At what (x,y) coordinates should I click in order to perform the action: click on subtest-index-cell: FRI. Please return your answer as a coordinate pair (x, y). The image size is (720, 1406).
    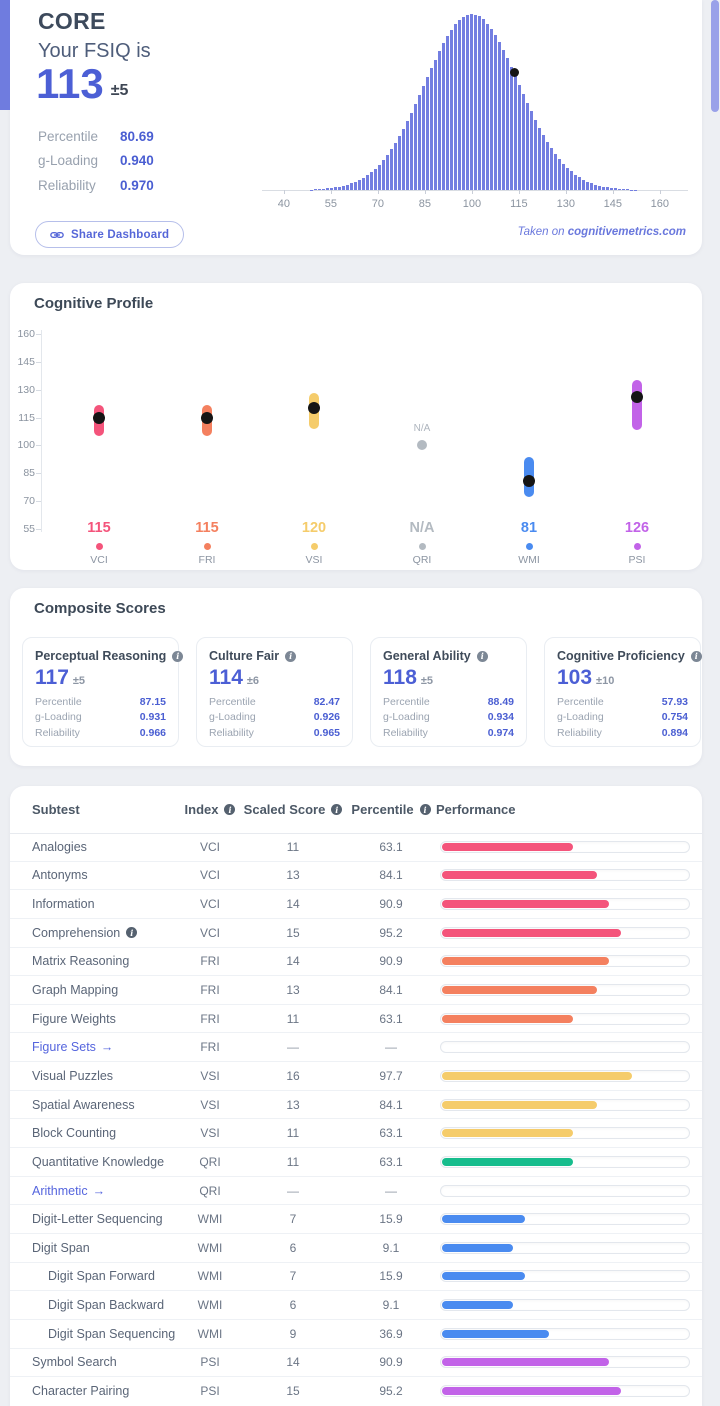
    Looking at the image, I should click on (210, 961).